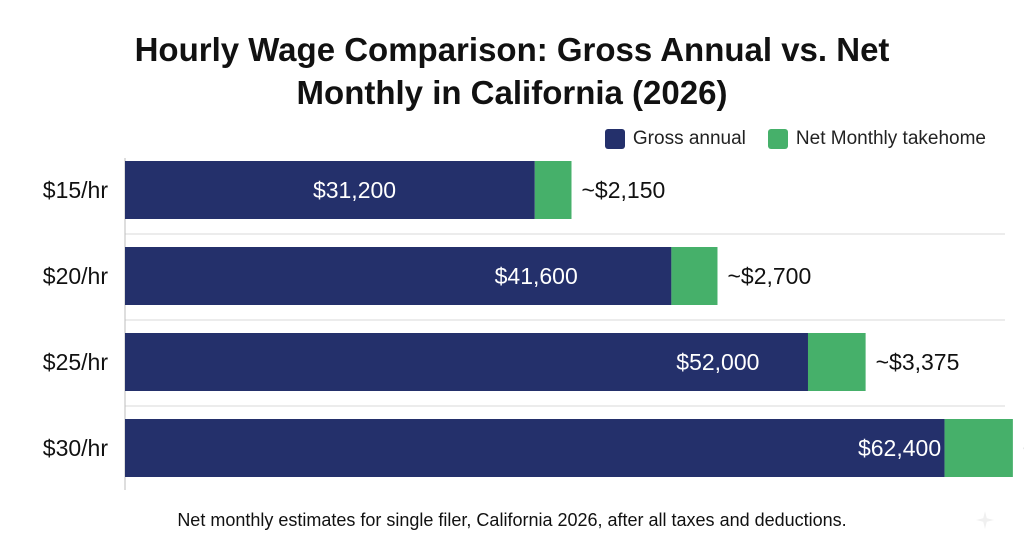 The image size is (1024, 559). I want to click on legend-swatch-net, so click(777, 139).